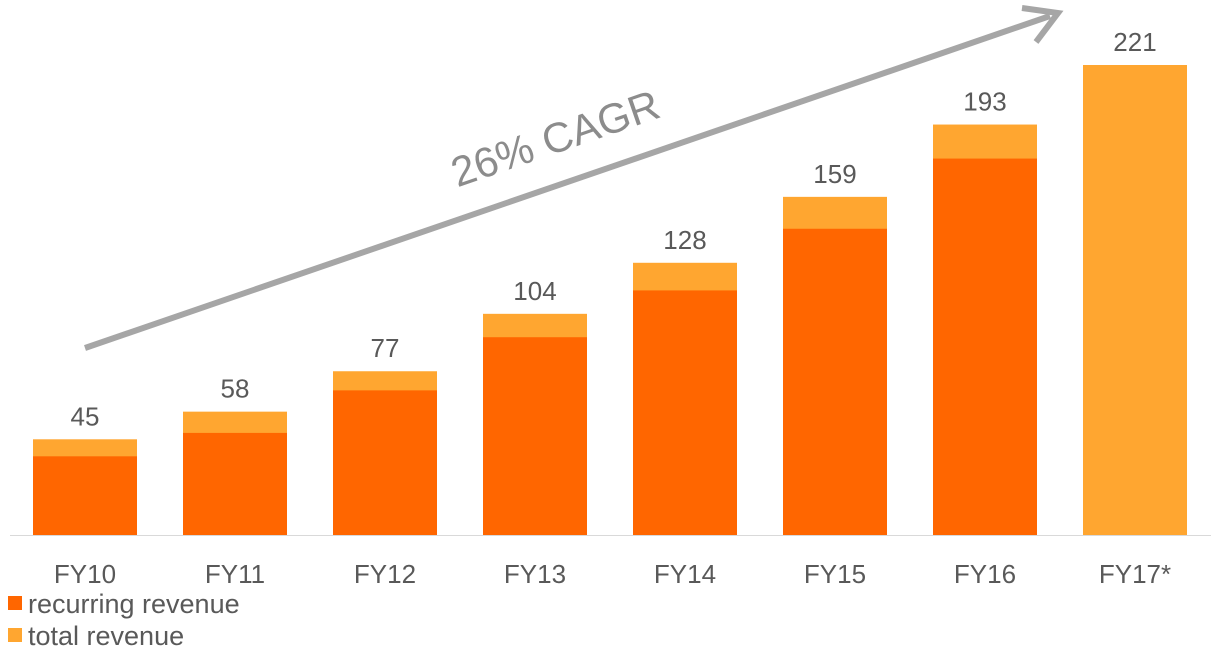 The width and height of the screenshot is (1211, 661). What do you see at coordinates (385, 574) in the screenshot?
I see `x-tick-label: FY12` at bounding box center [385, 574].